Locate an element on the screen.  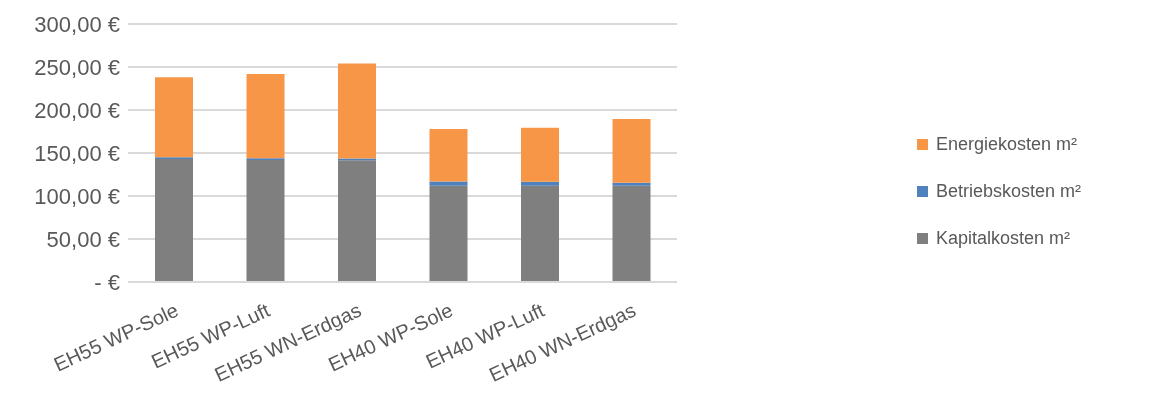
y-tick-label: - € is located at coordinates (107, 282).